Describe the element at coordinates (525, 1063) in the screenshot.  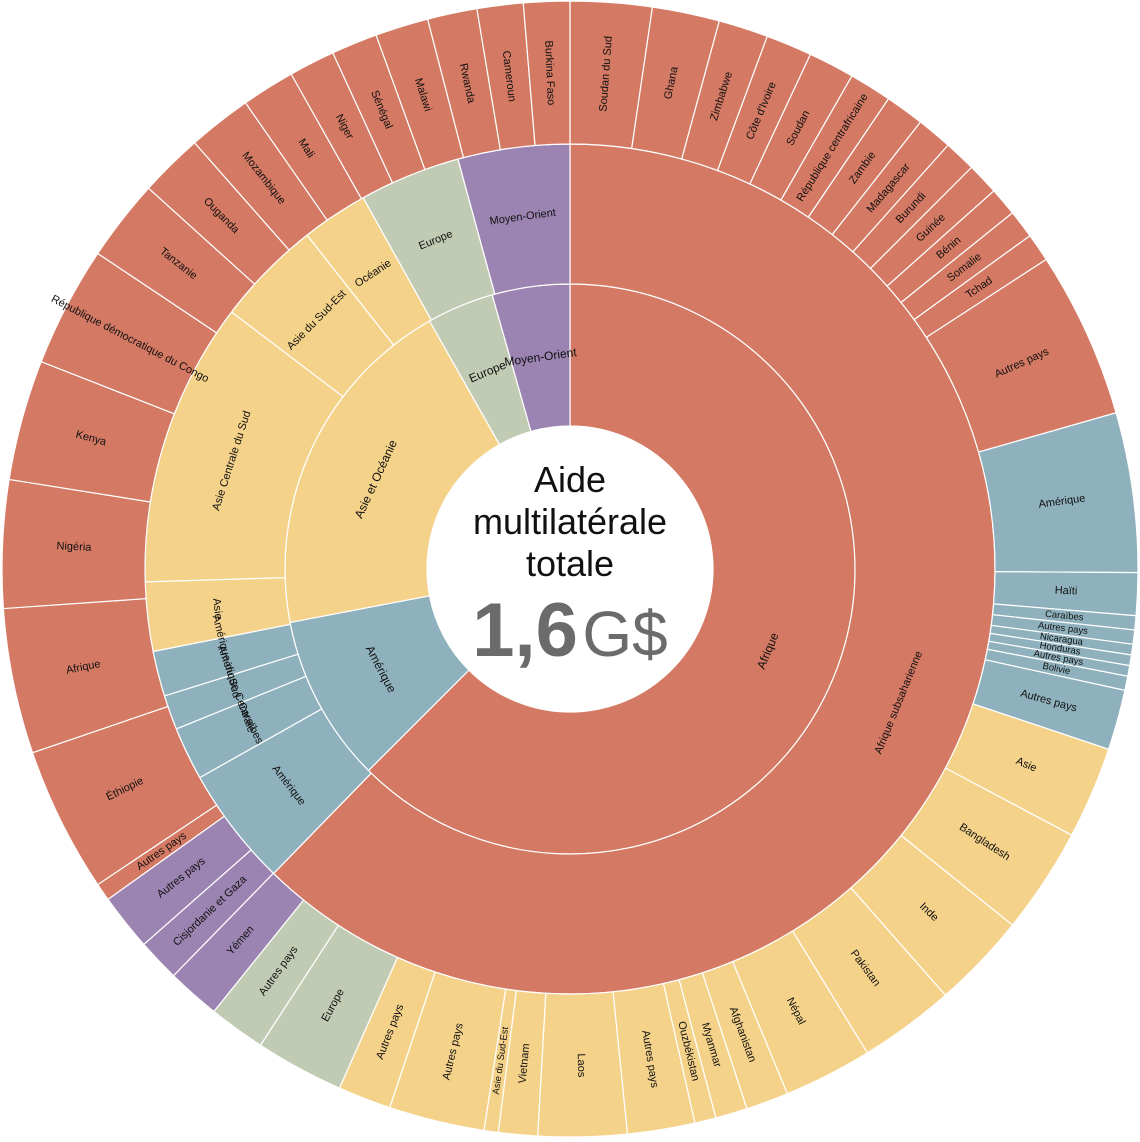
I see `label-r3-vietnam: Vietnam` at that location.